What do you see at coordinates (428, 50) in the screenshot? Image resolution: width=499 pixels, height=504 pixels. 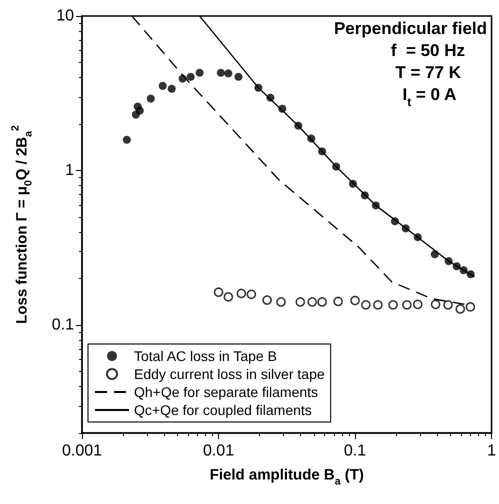 I see `annotation: f = 50 Hz` at bounding box center [428, 50].